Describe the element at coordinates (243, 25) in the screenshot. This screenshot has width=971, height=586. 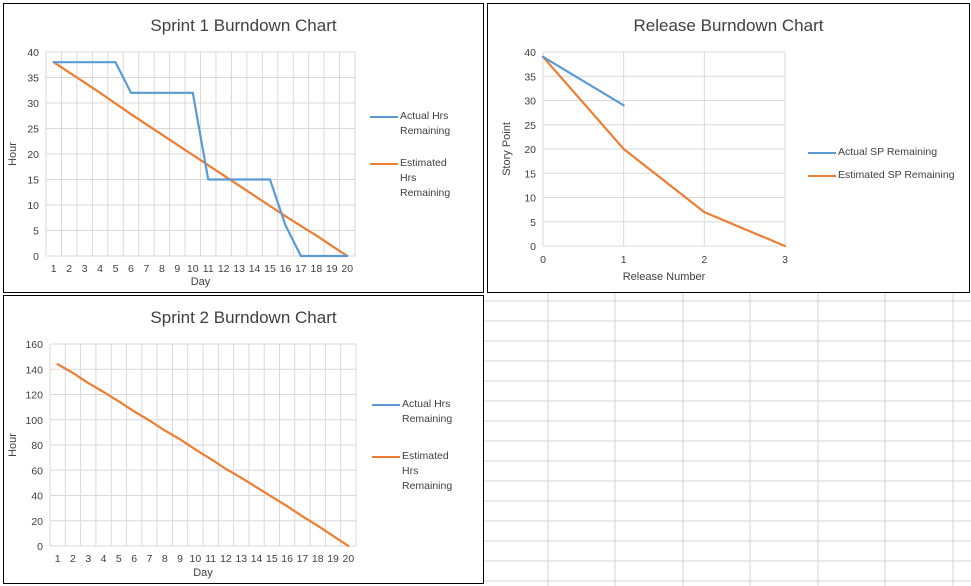
I see `sprint1-chart-title: Sprint 1 Burndown Chart` at that location.